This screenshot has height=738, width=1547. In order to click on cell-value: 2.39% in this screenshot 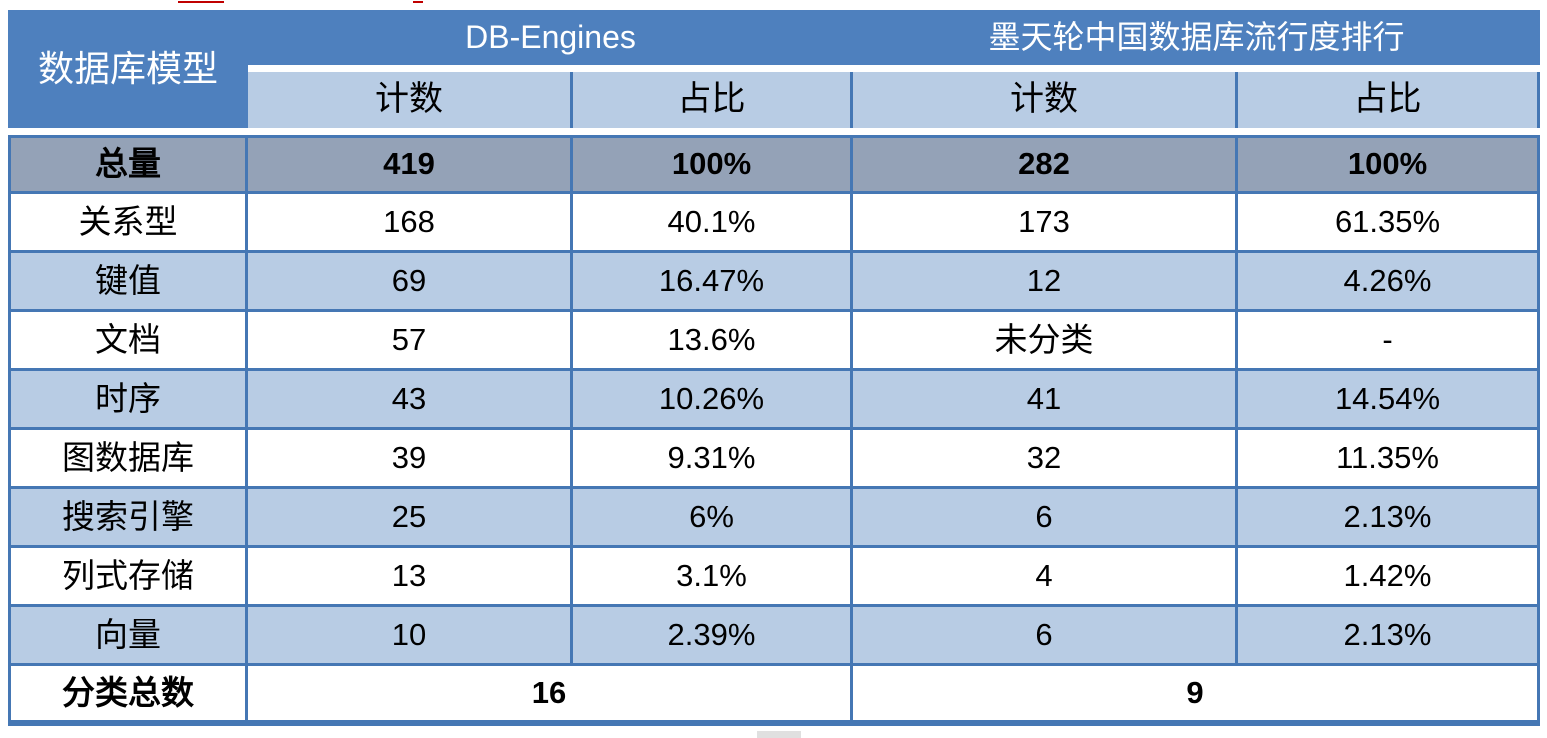, I will do `click(713, 636)`.